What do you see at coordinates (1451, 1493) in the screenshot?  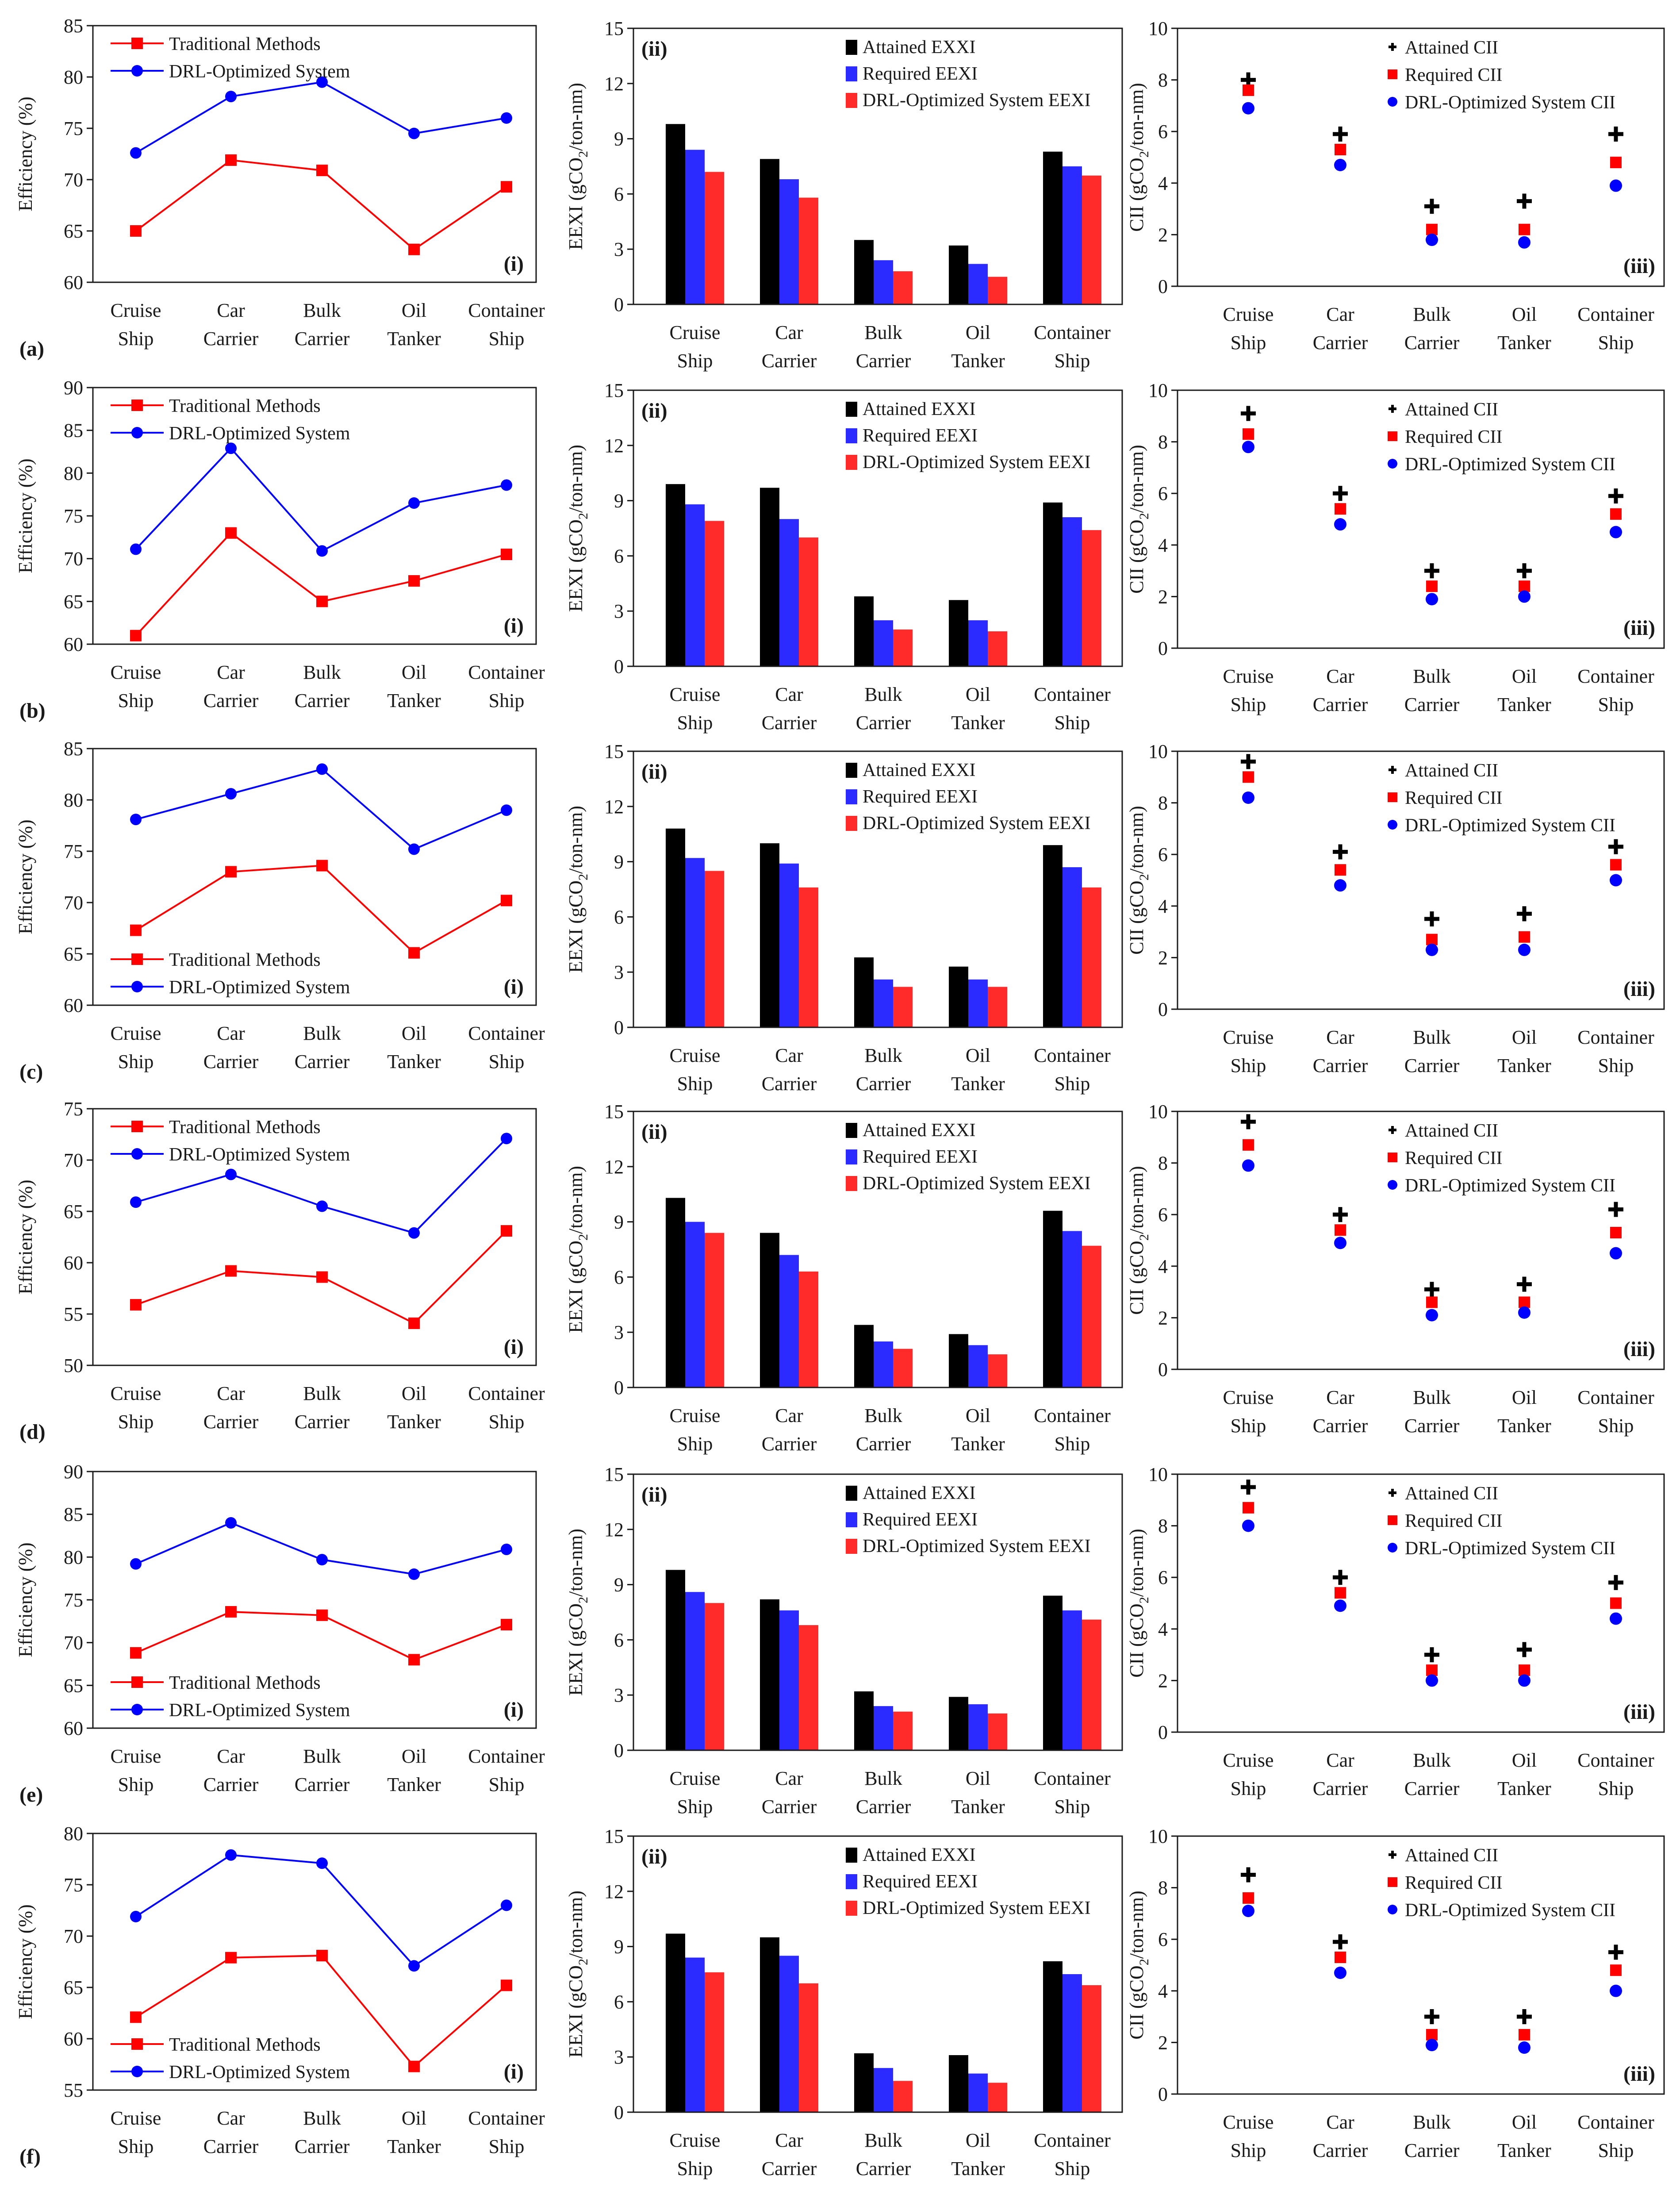 I see `cii-legend-label: Attained CII` at bounding box center [1451, 1493].